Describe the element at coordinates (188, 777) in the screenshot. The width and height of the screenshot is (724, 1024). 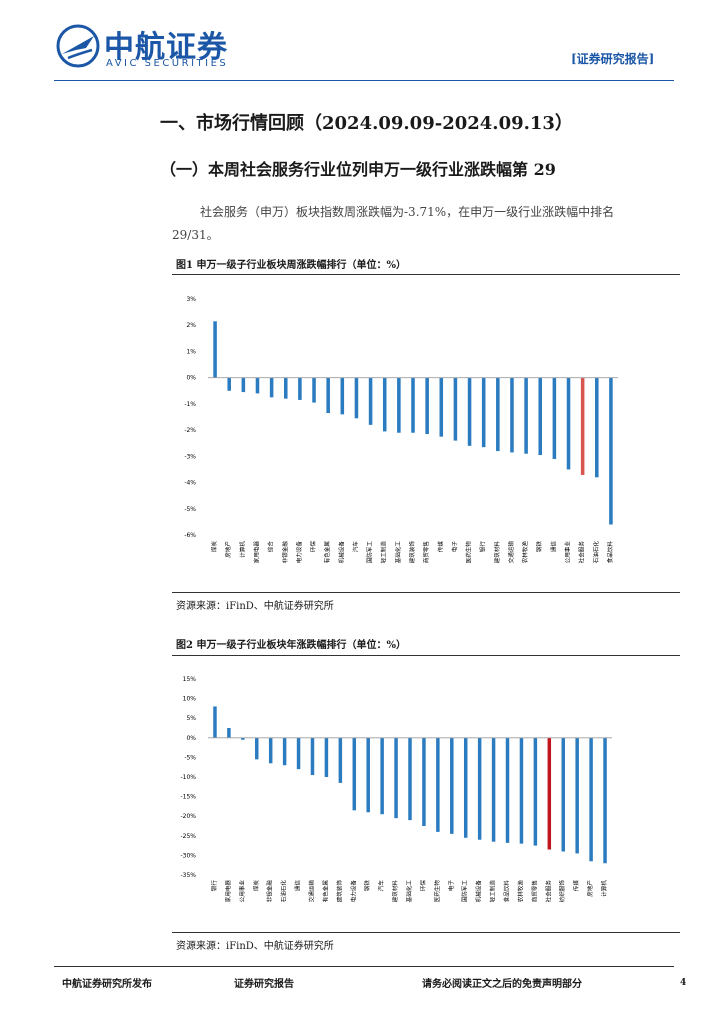
I see `yearly-ytick-label: -10%` at that location.